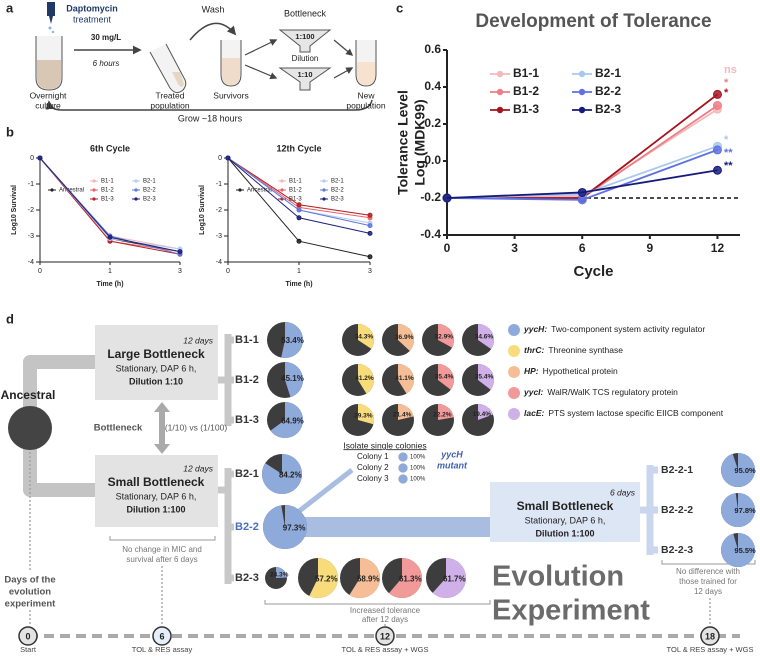 This screenshot has width=760, height=656. What do you see at coordinates (708, 581) in the screenshot?
I see `note: those trained for` at bounding box center [708, 581].